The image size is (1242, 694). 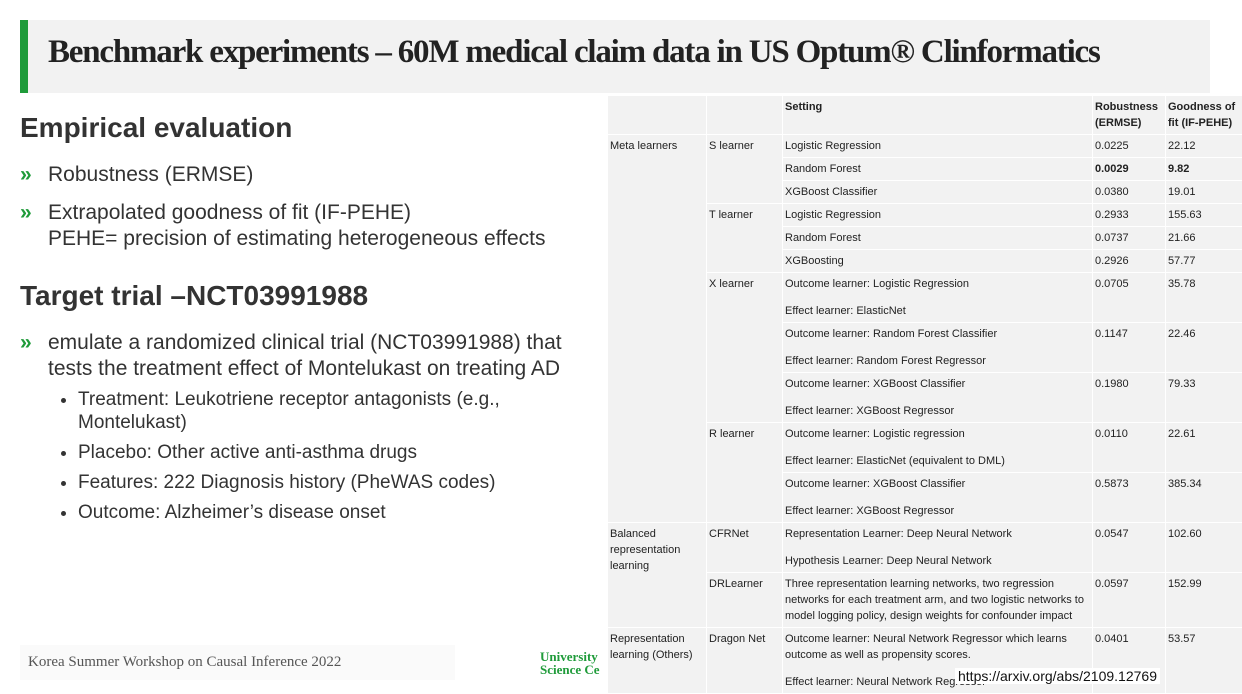 I want to click on goodness-cell: 21.66, so click(x=1204, y=238).